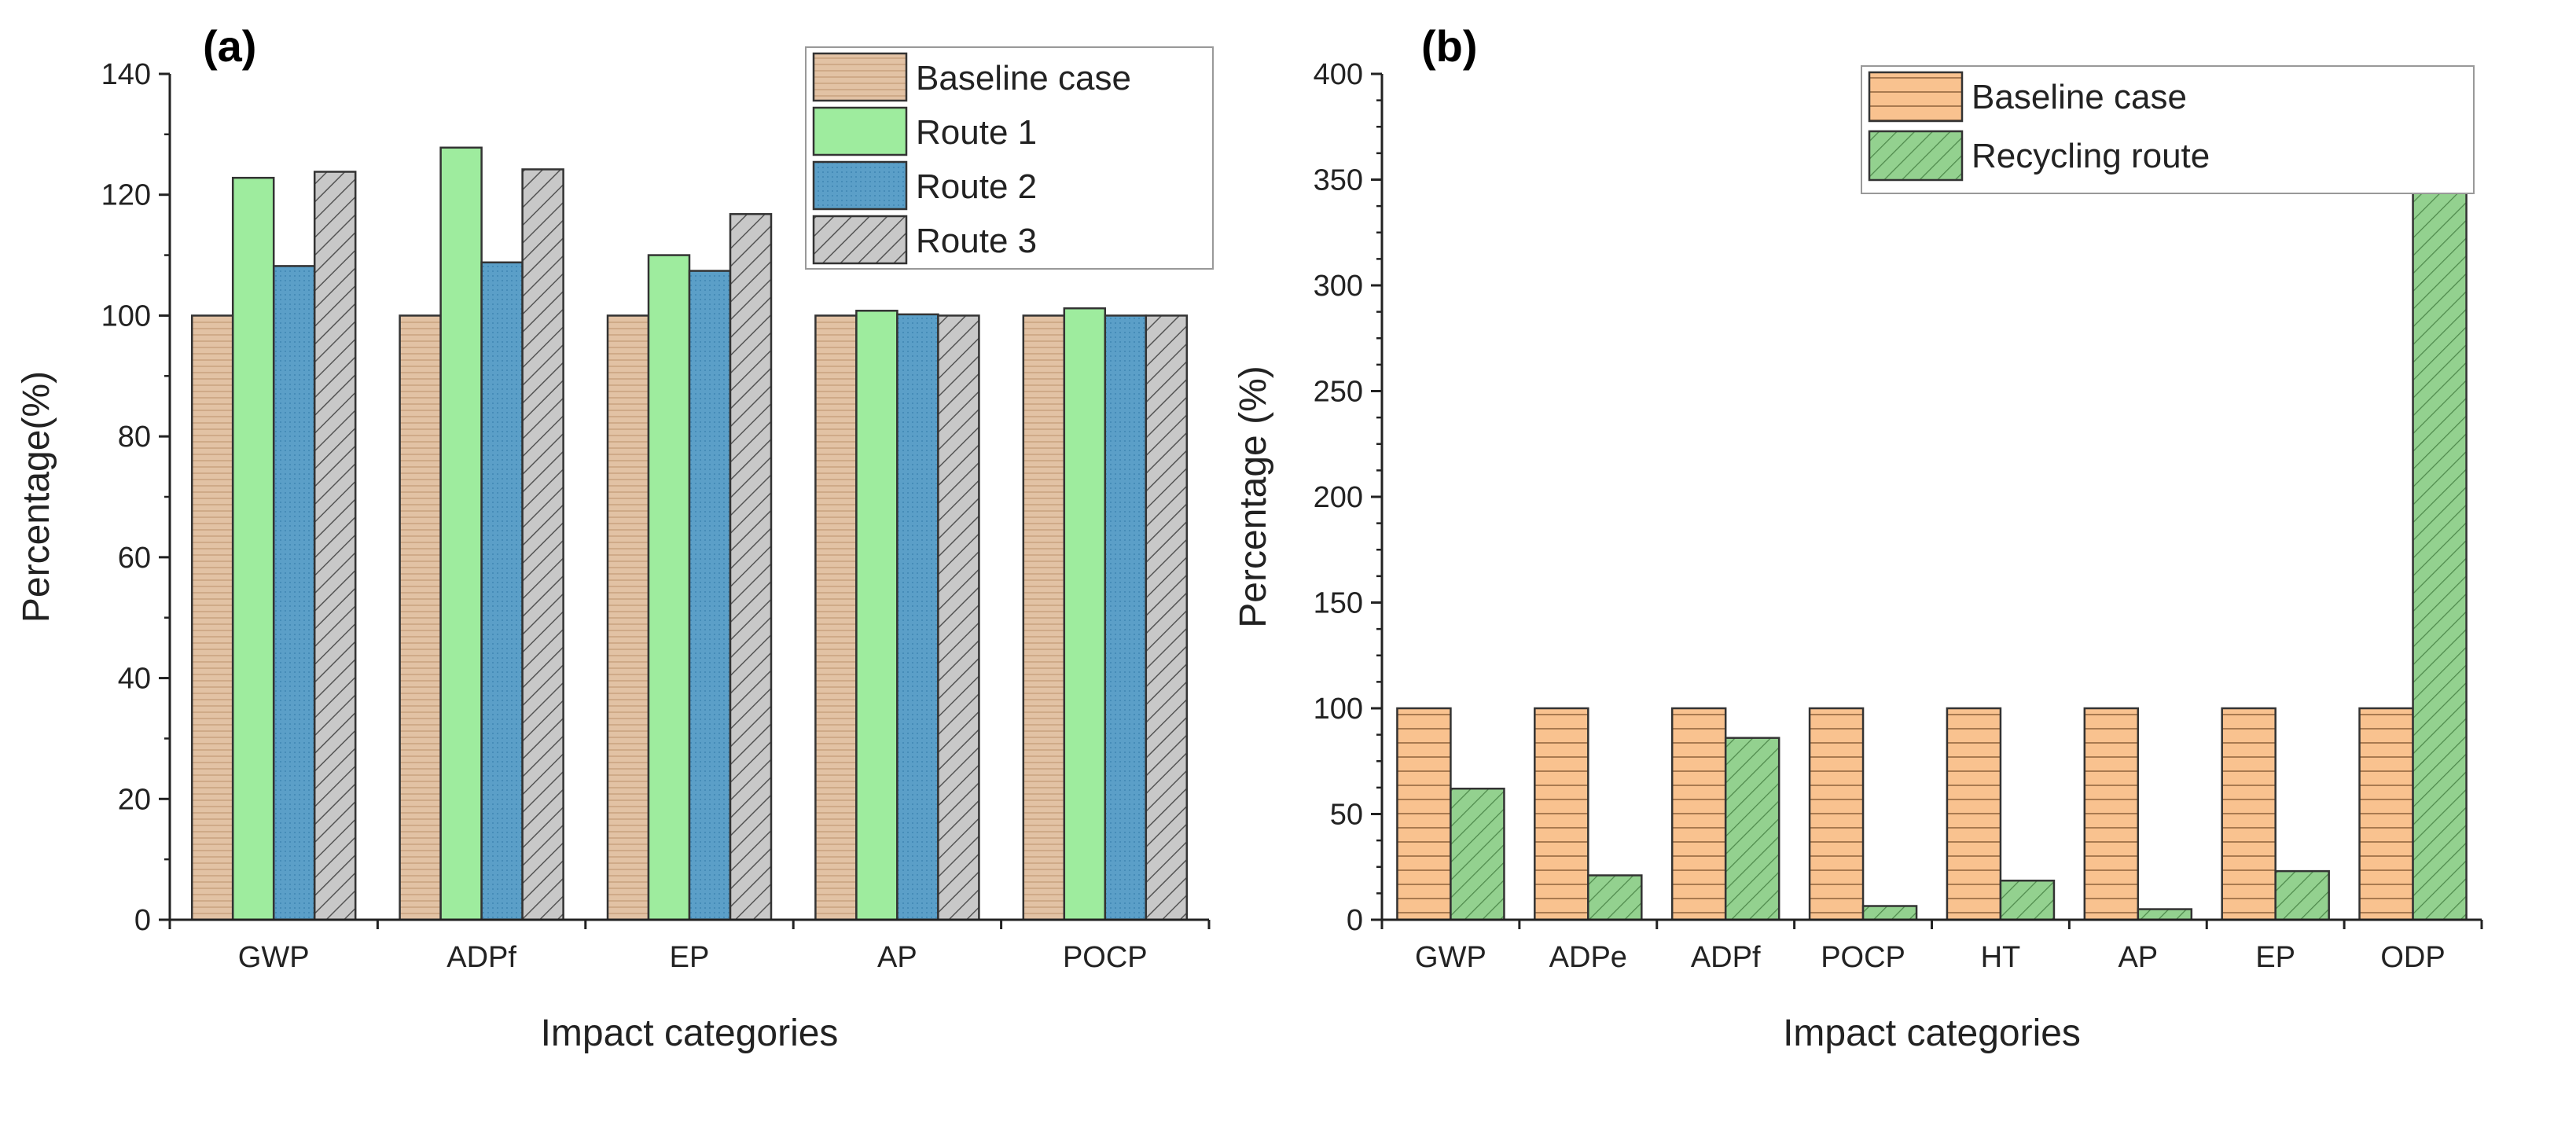 The width and height of the screenshot is (2576, 1121). I want to click on bar-odp-recycling-route, so click(2440, 510).